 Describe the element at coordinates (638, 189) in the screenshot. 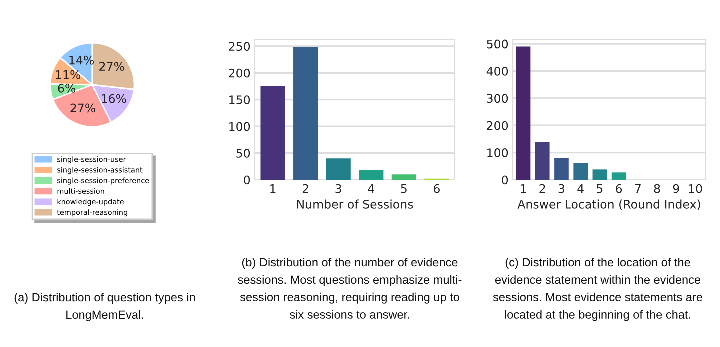

I see `x-tick-label: 7` at that location.